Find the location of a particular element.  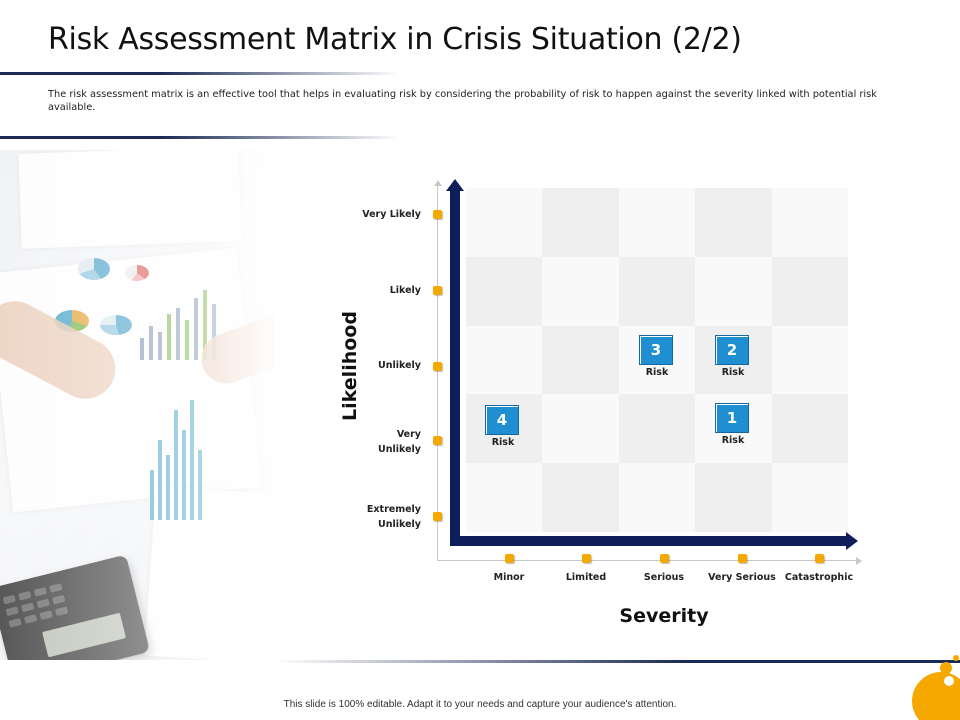

severity-axis-title: Severity is located at coordinates (664, 616).